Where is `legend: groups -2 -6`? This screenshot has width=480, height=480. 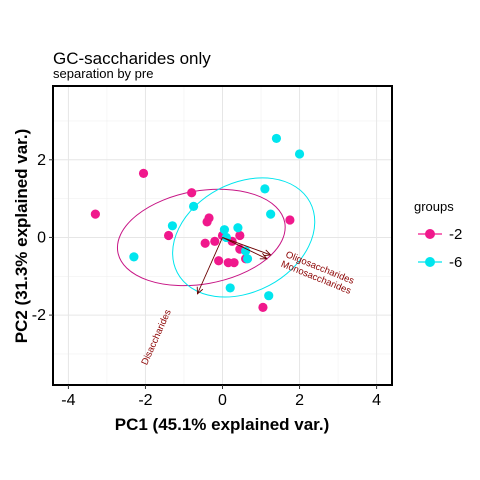
legend: groups -2 -6 is located at coordinates (438, 235).